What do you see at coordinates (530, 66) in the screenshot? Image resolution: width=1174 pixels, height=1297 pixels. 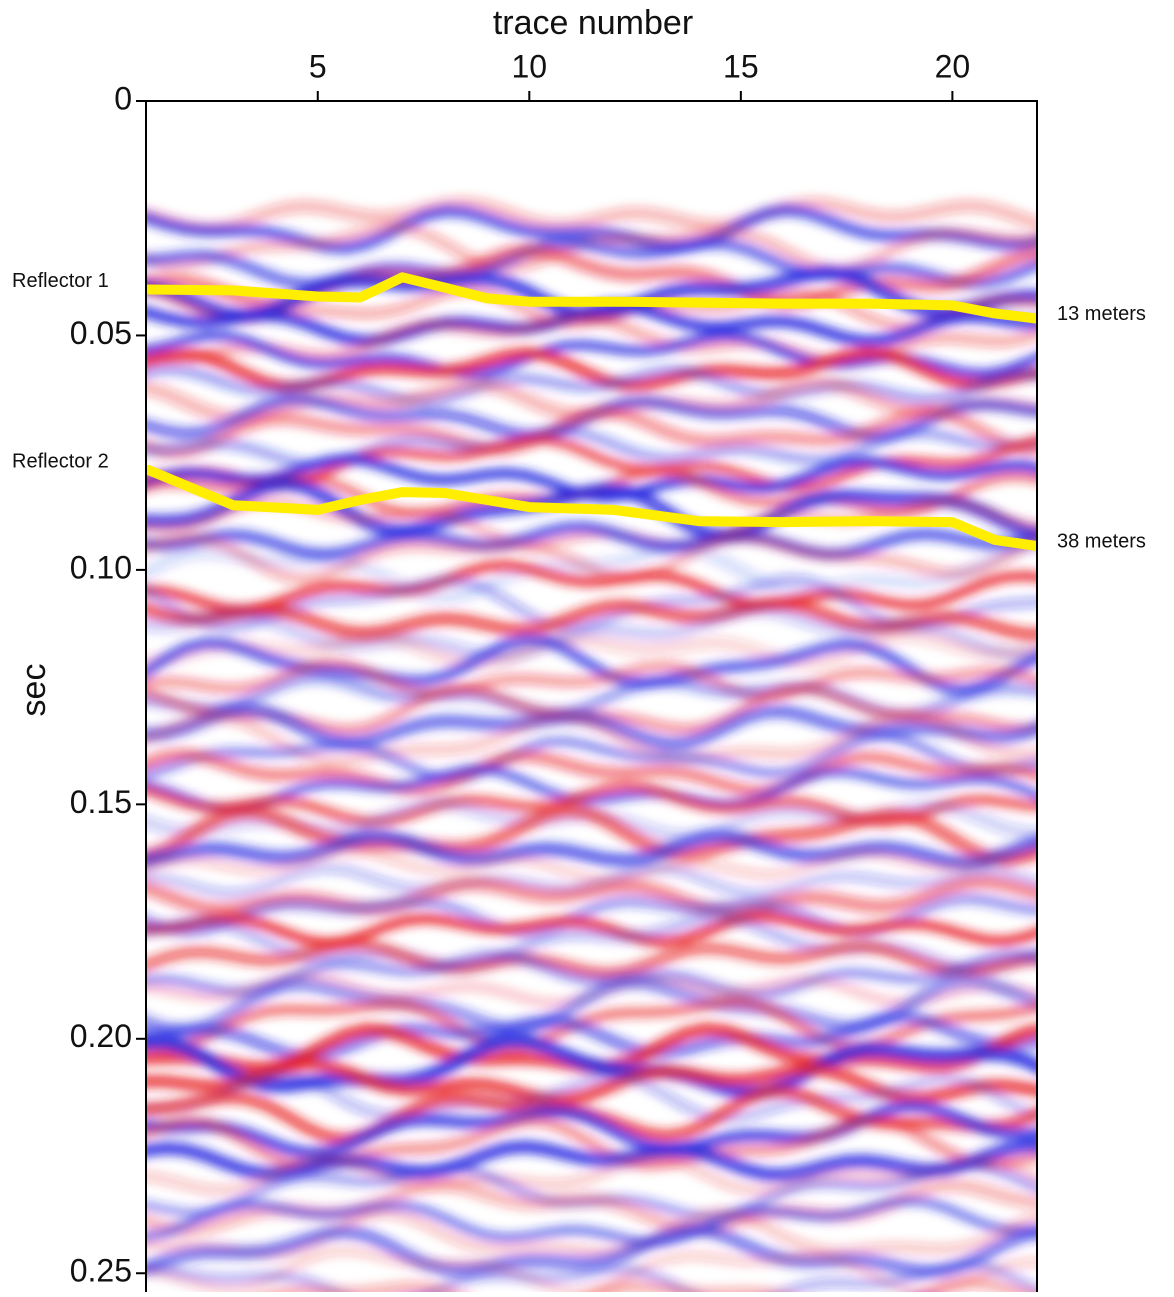 I see `x-tick-label: 10` at bounding box center [530, 66].